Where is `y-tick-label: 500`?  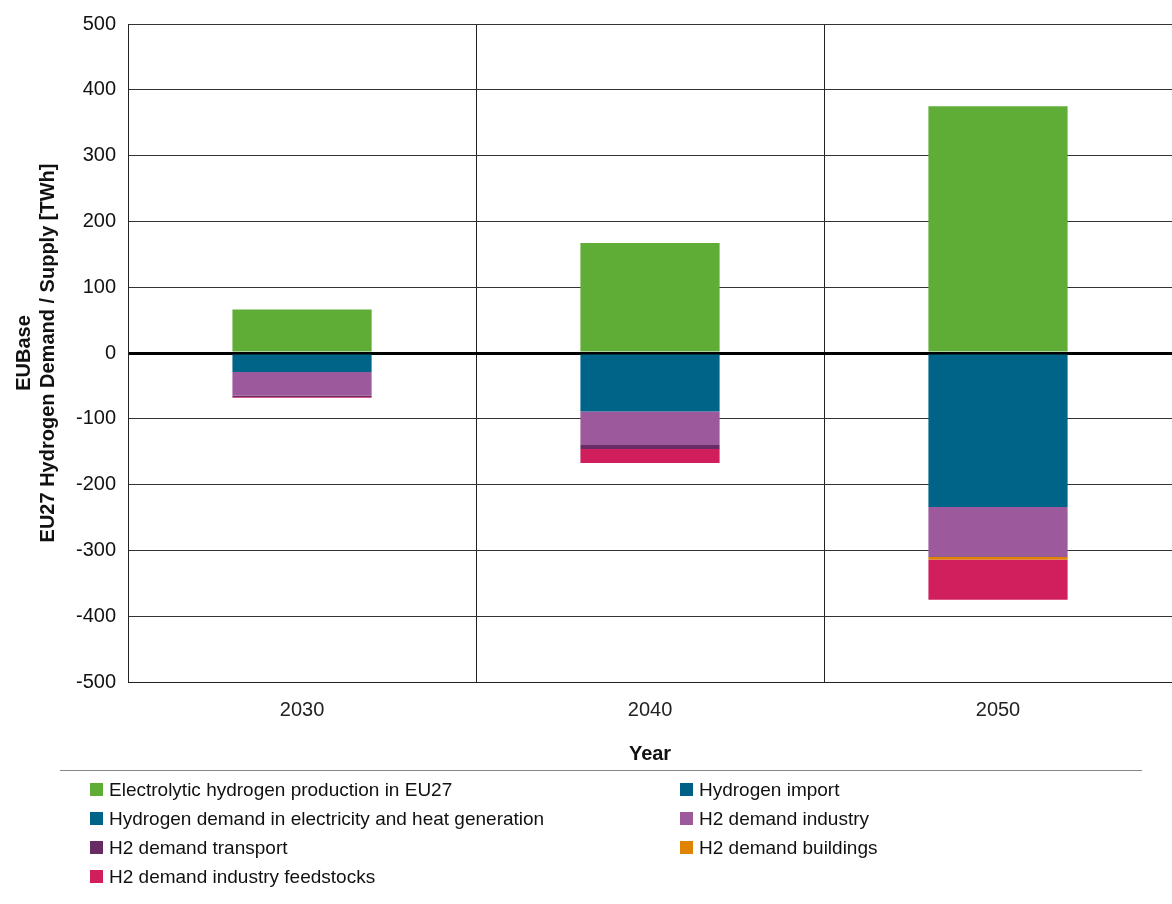
y-tick-label: 500 is located at coordinates (99, 22).